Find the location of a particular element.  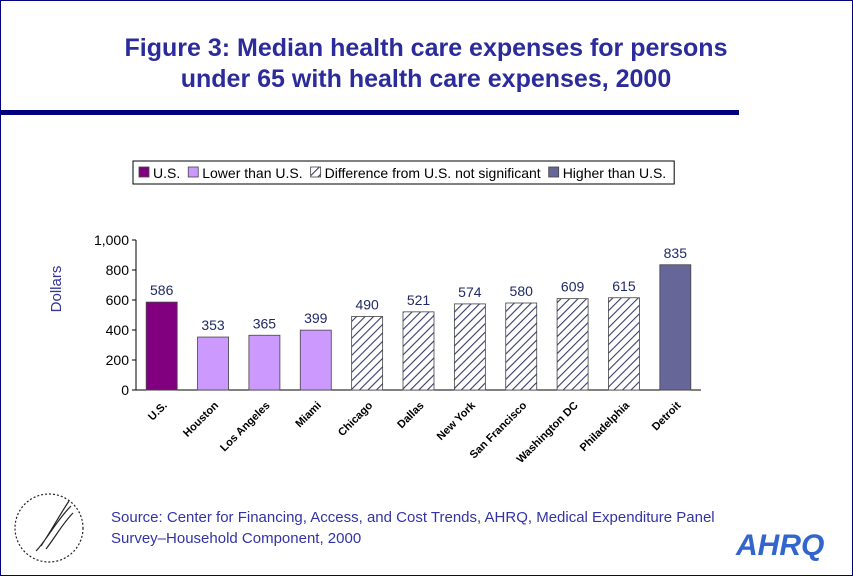

x-tick-label: Detroit is located at coordinates (667, 416).